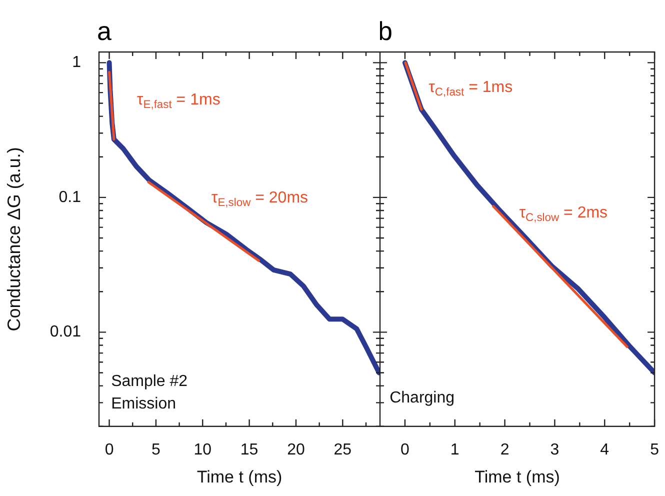 The width and height of the screenshot is (665, 496). Describe the element at coordinates (296, 449) in the screenshot. I see `x-tick-label: 20` at that location.